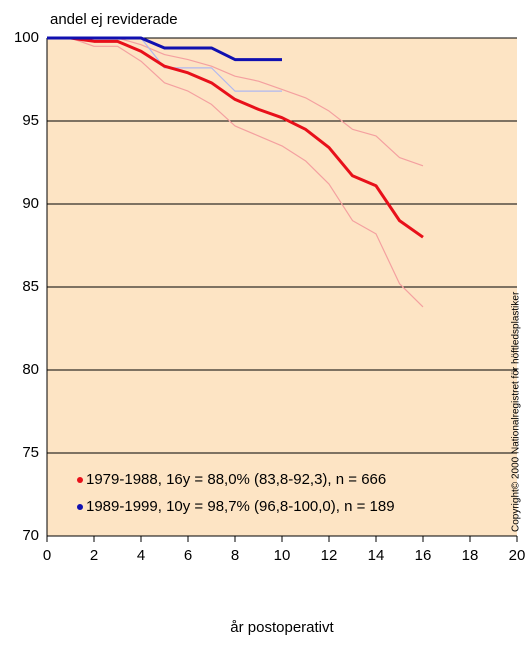 The height and width of the screenshot is (647, 528). I want to click on x-tick-label: 20, so click(517, 555).